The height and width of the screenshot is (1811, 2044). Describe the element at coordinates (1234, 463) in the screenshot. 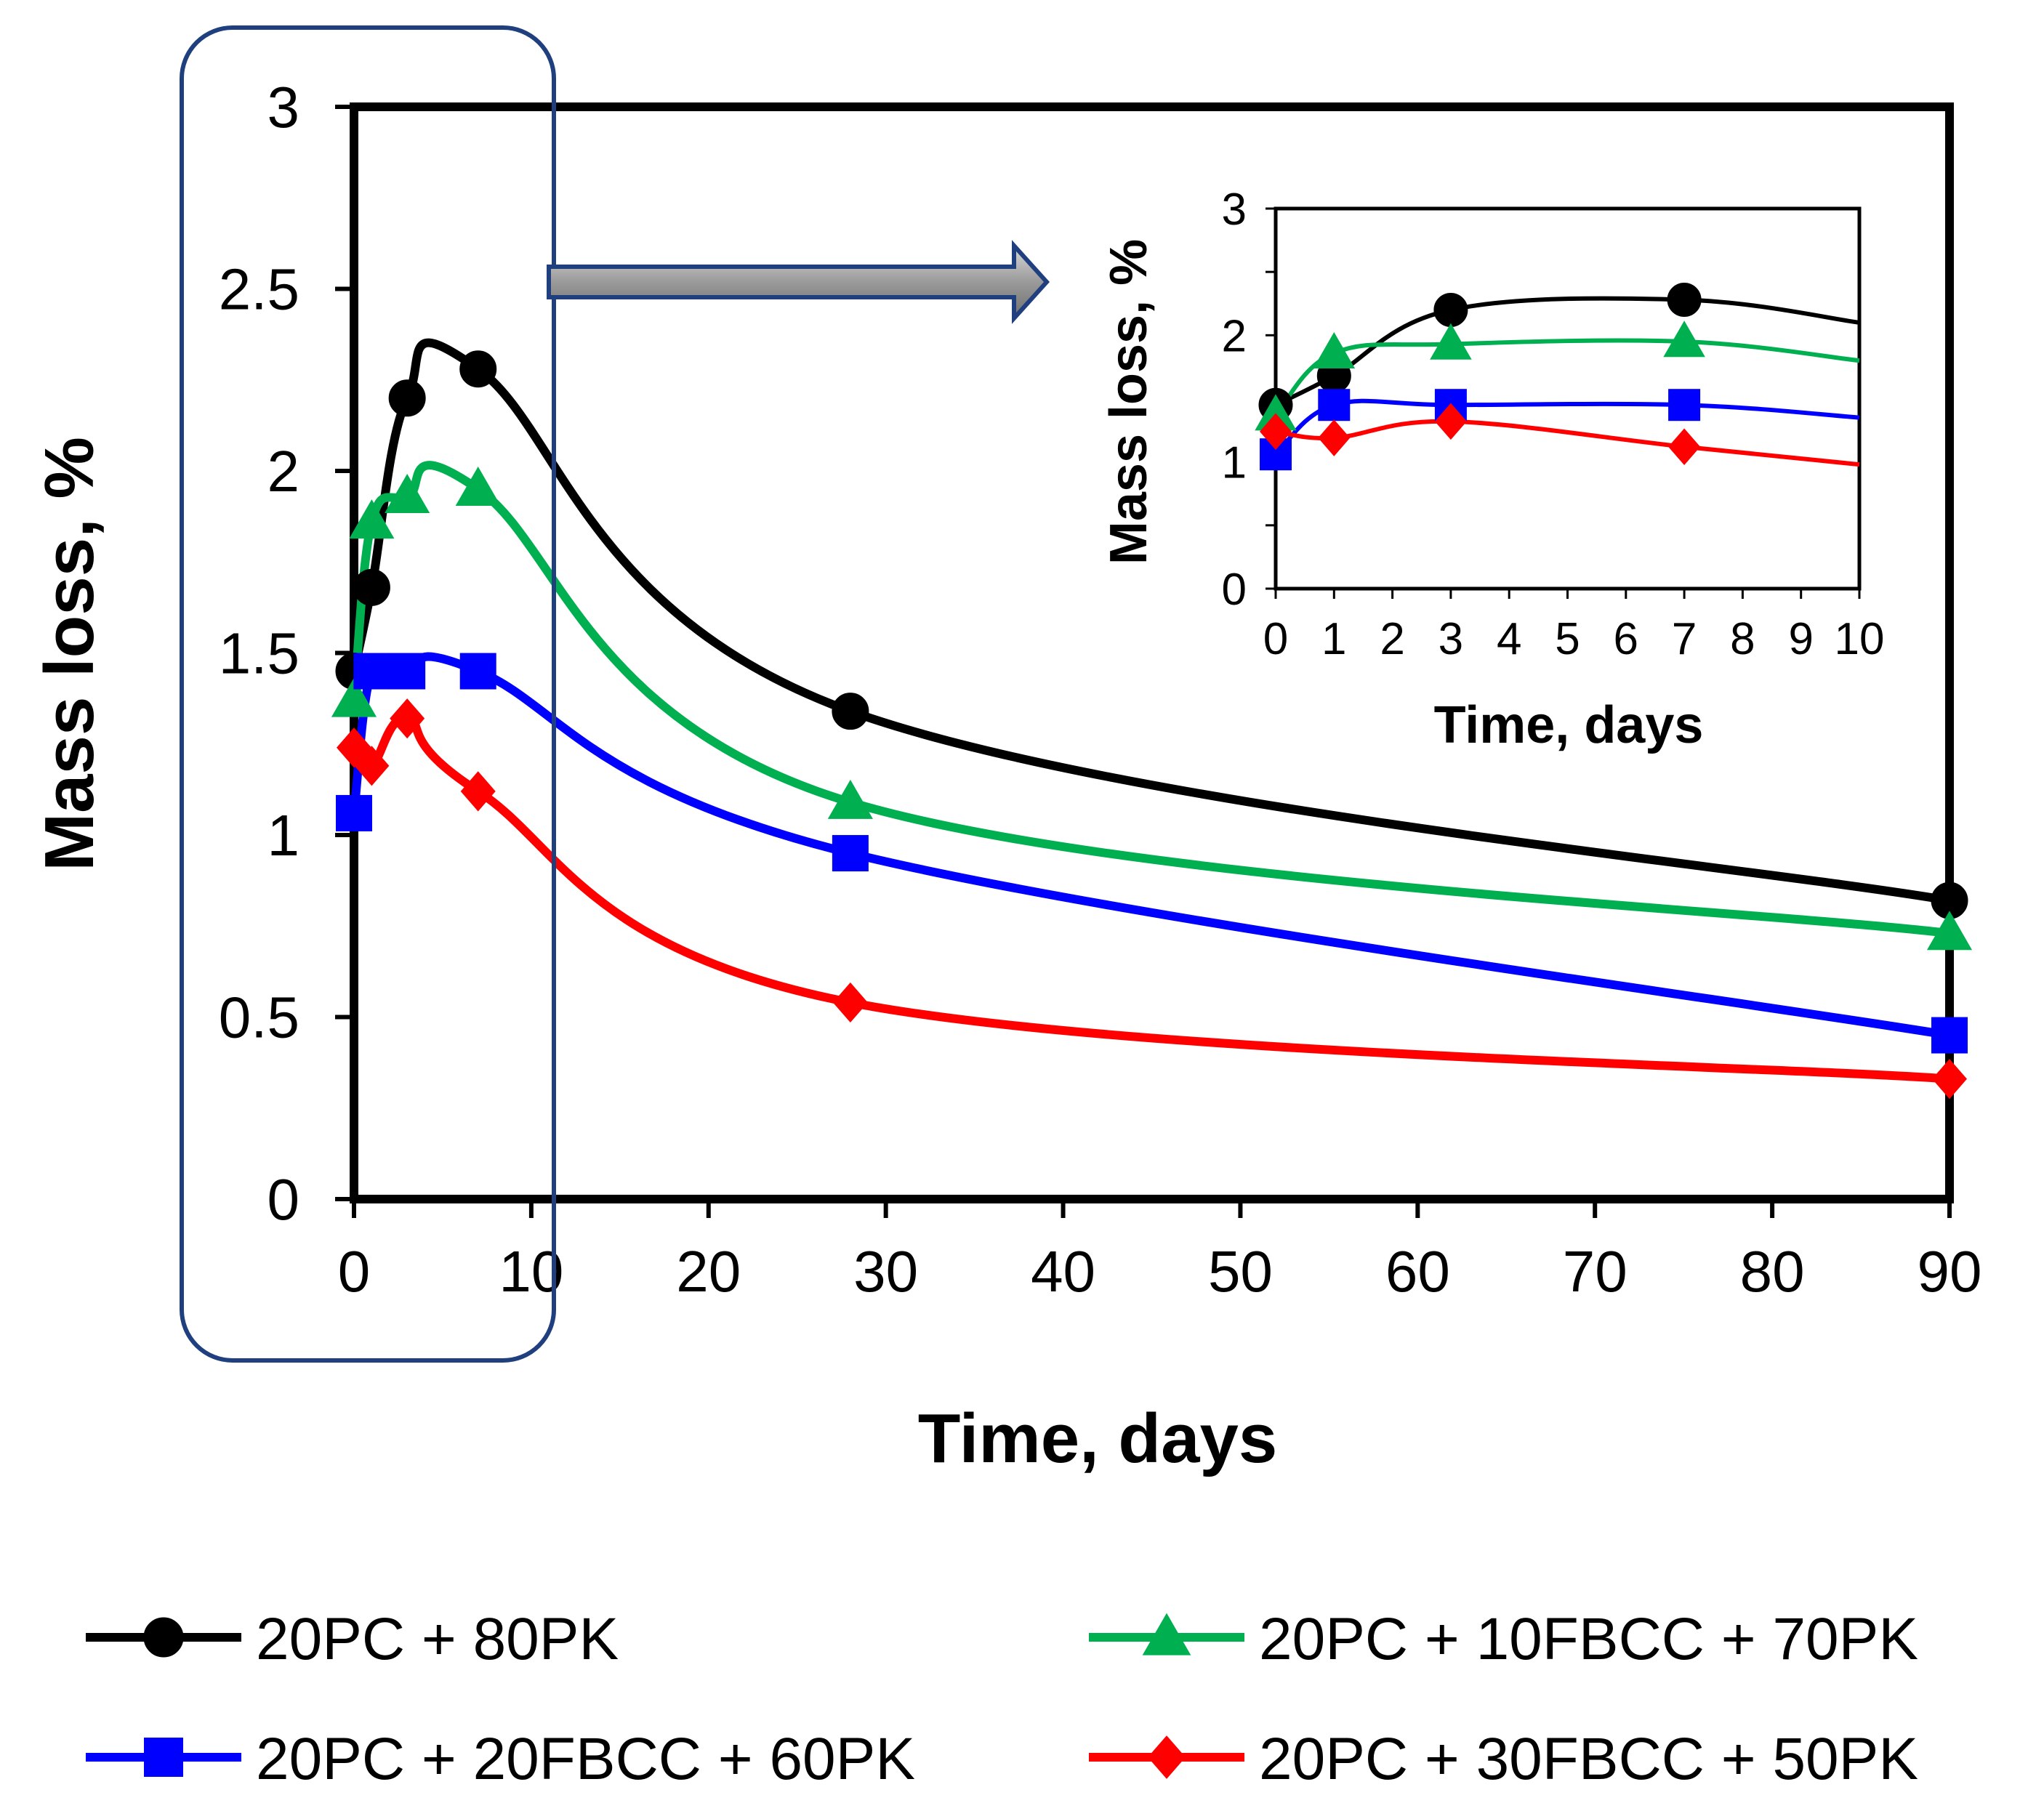

I see `inset-y-tick-label: 1` at that location.